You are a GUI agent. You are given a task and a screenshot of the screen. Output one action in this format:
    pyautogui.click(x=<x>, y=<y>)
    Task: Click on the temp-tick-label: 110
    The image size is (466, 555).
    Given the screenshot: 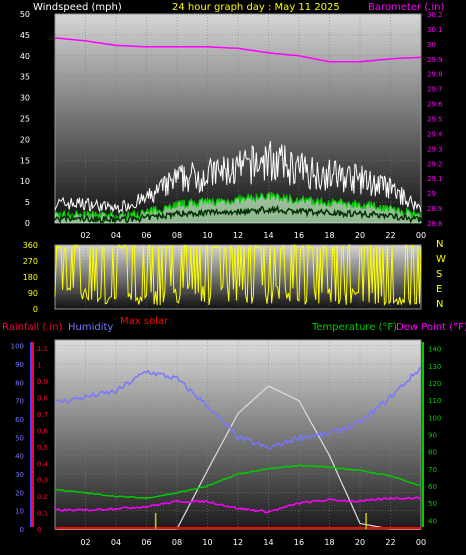 What is the action you would take?
    pyautogui.click(x=434, y=401)
    